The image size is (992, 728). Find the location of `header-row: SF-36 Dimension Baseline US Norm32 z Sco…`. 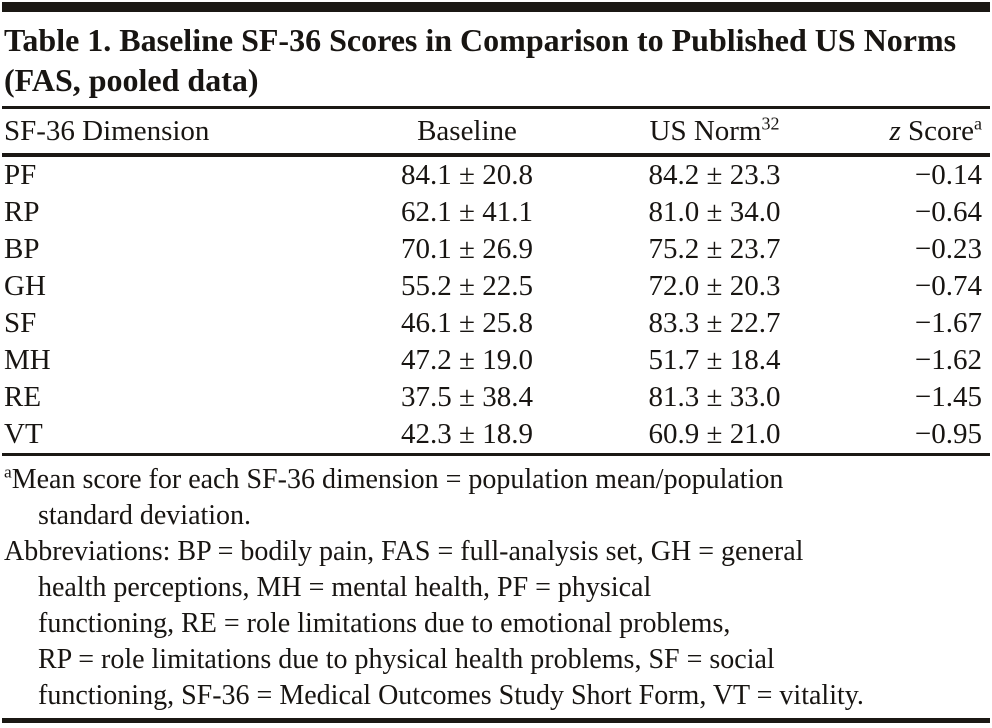

header-row: SF-36 Dimension Baseline US Norm32 z Sco… is located at coordinates (496, 133).